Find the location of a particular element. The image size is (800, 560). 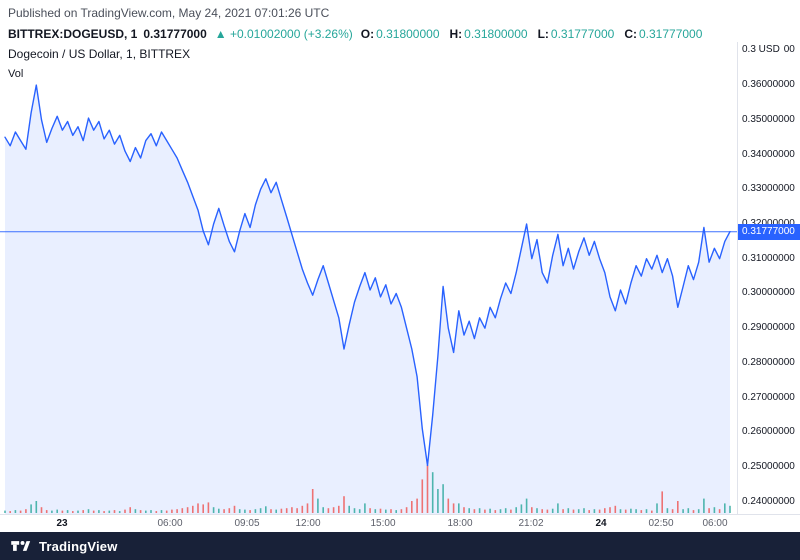

price-axis-unit-label: 0.3 USD is located at coordinates (761, 50).